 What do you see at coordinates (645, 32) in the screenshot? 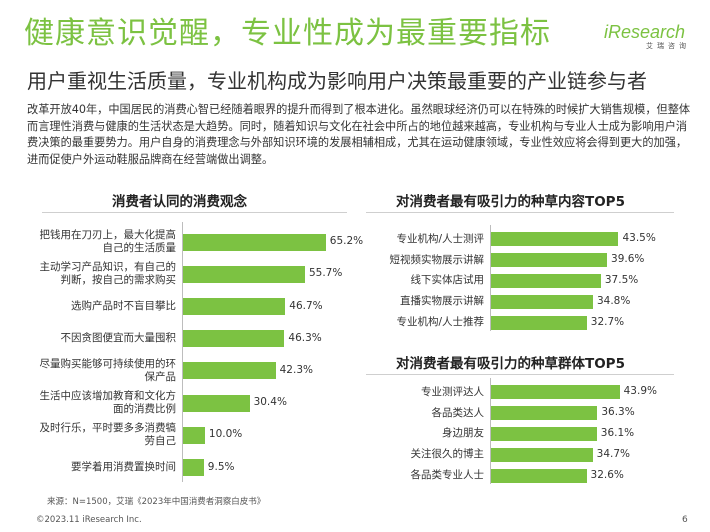
I see `logo-wordmark: iResearch` at bounding box center [645, 32].